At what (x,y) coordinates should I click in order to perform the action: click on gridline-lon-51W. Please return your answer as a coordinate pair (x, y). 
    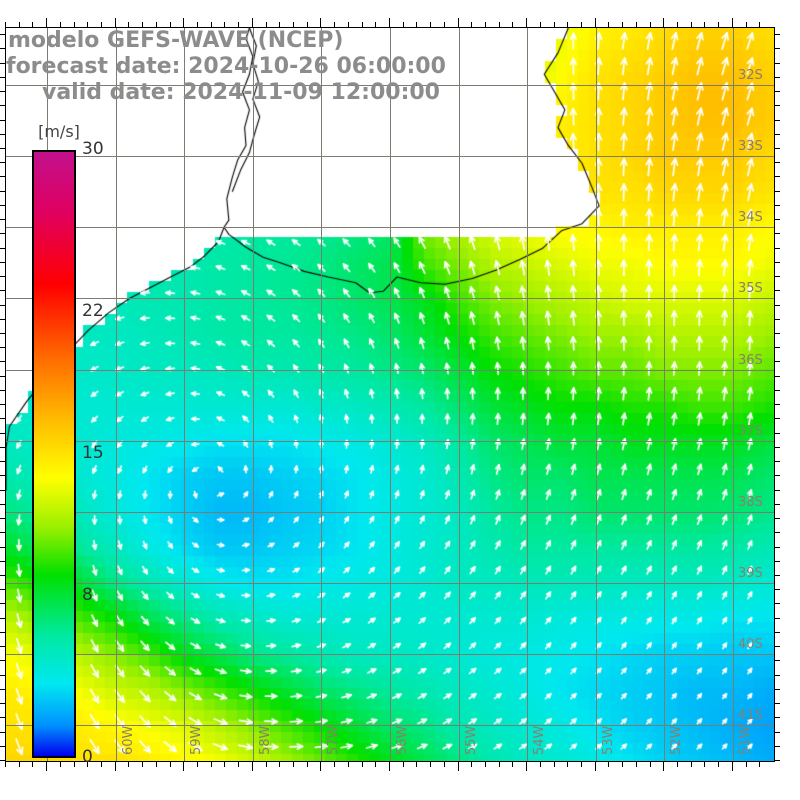
    Looking at the image, I should click on (733, 394).